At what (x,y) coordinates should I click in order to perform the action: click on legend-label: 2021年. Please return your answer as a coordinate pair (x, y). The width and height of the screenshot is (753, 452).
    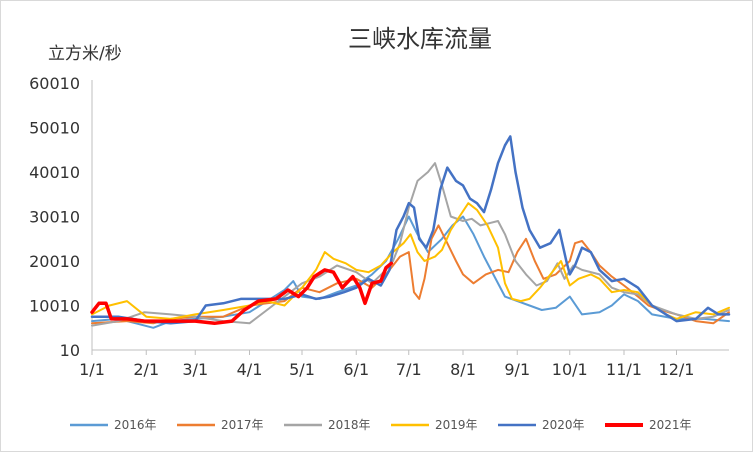
    Looking at the image, I should click on (670, 425).